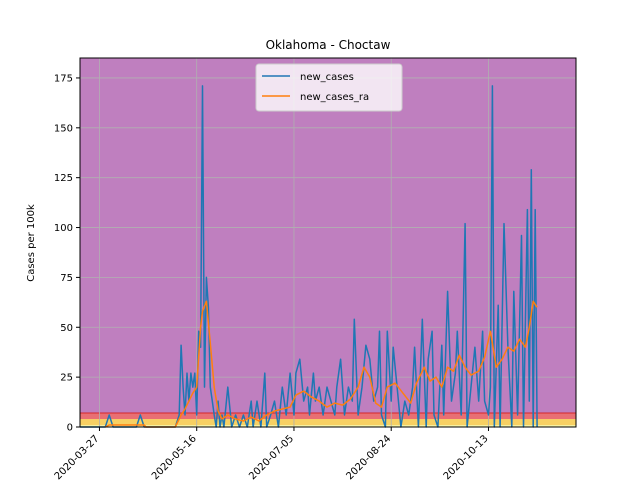 The image size is (640, 480). What do you see at coordinates (328, 45) in the screenshot?
I see `chart-title: Oklahoma - Choctaw` at bounding box center [328, 45].